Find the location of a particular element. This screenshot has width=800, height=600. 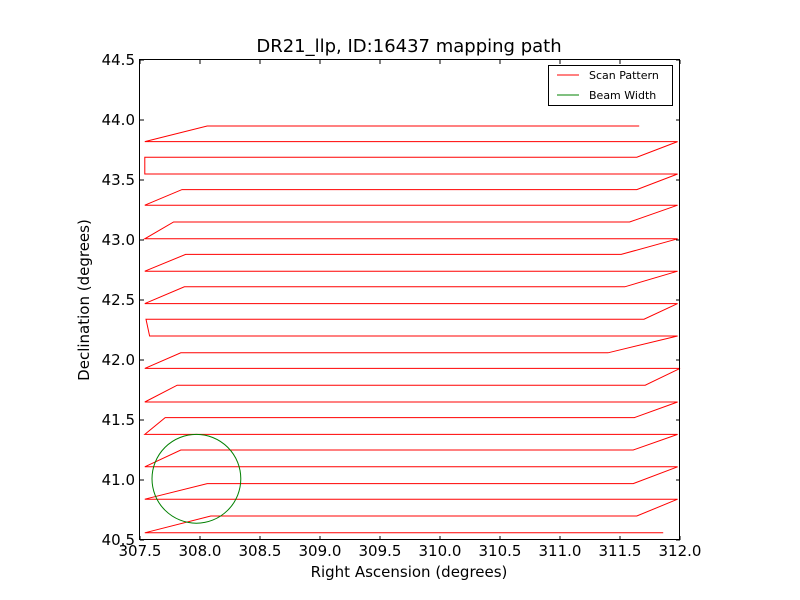

y-tick-label: 42.0 is located at coordinates (118, 360).